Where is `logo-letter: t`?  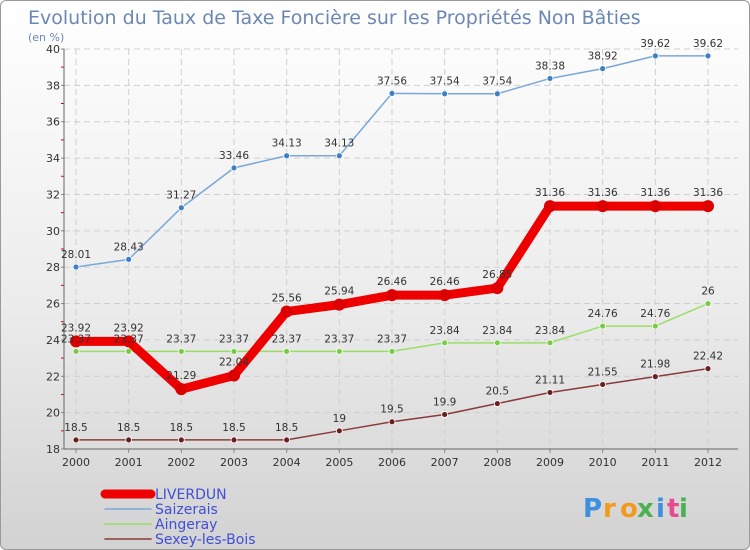 logo-letter: t is located at coordinates (673, 509).